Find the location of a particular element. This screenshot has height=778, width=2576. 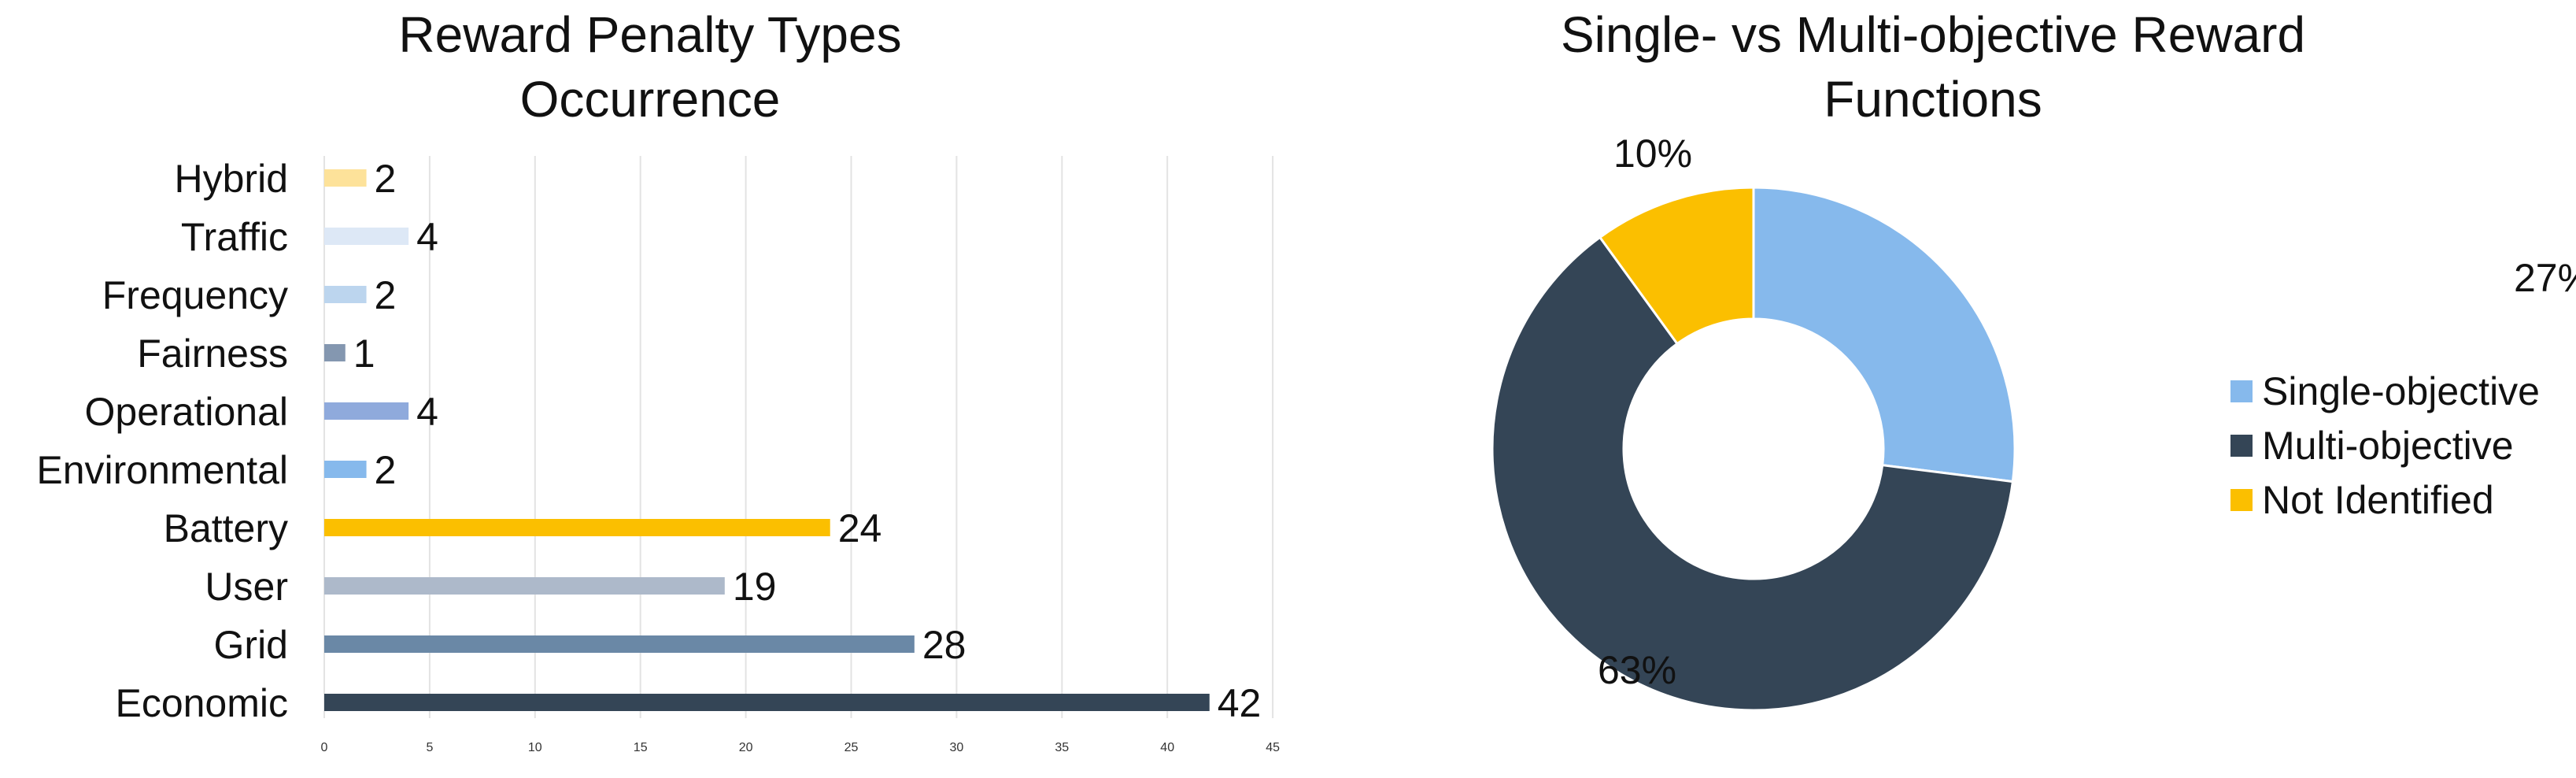

slice-multi-objective is located at coordinates (1753, 473).